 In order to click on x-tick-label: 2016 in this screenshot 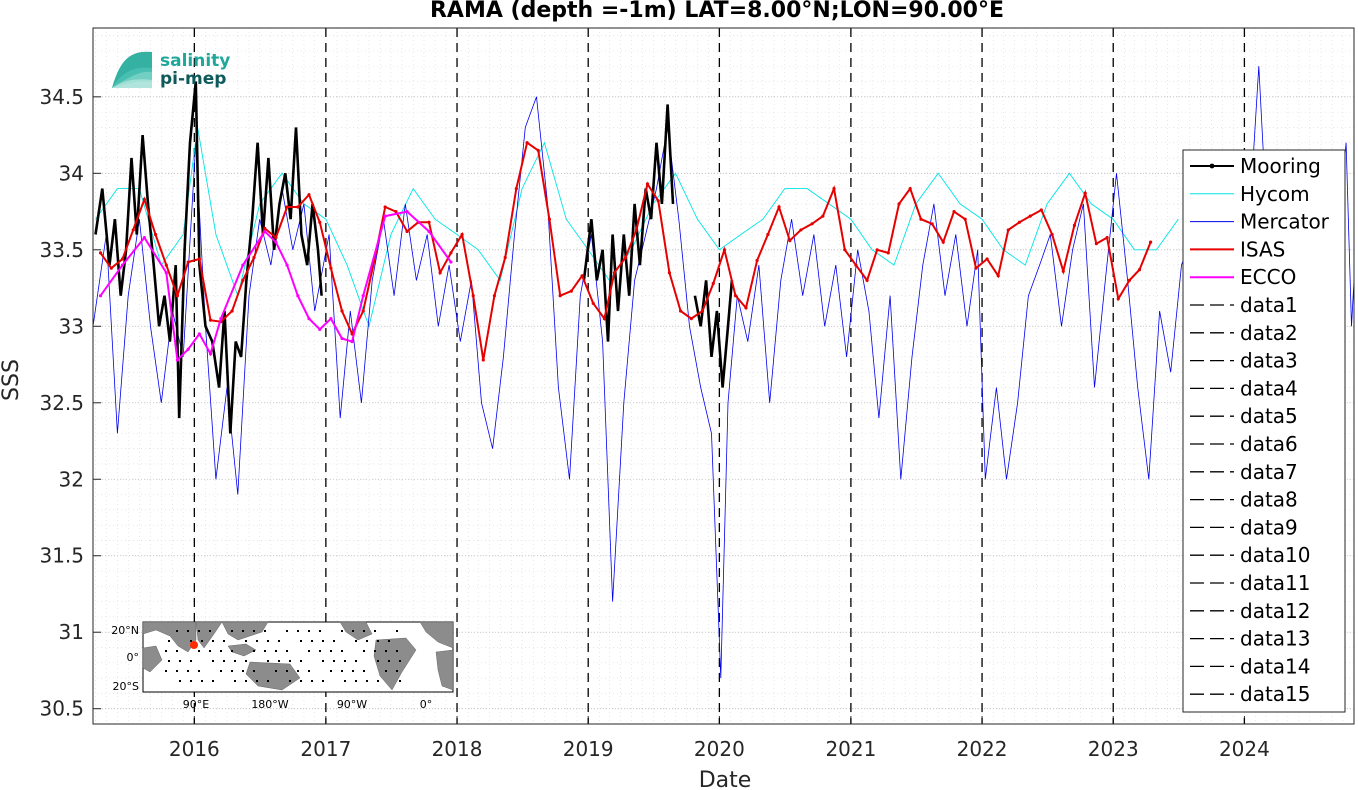, I will do `click(194, 749)`.